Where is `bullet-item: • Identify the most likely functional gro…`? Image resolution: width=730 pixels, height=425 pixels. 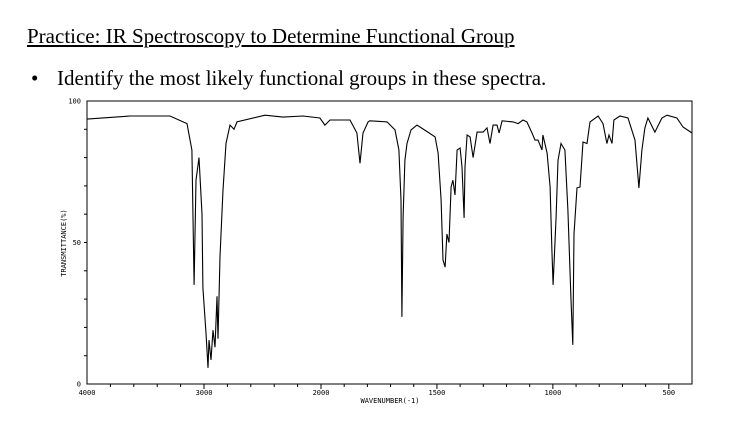 bullet-item: • Identify the most likely functional gro… is located at coordinates (288, 78).